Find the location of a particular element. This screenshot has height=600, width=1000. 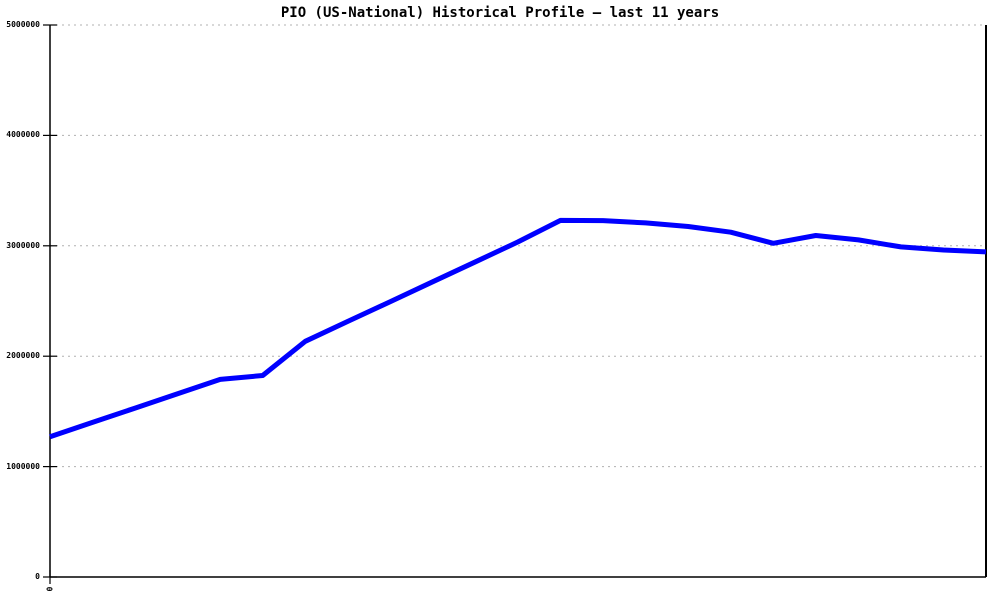

ytick-label-5000000: 5000000 is located at coordinates (23, 24).